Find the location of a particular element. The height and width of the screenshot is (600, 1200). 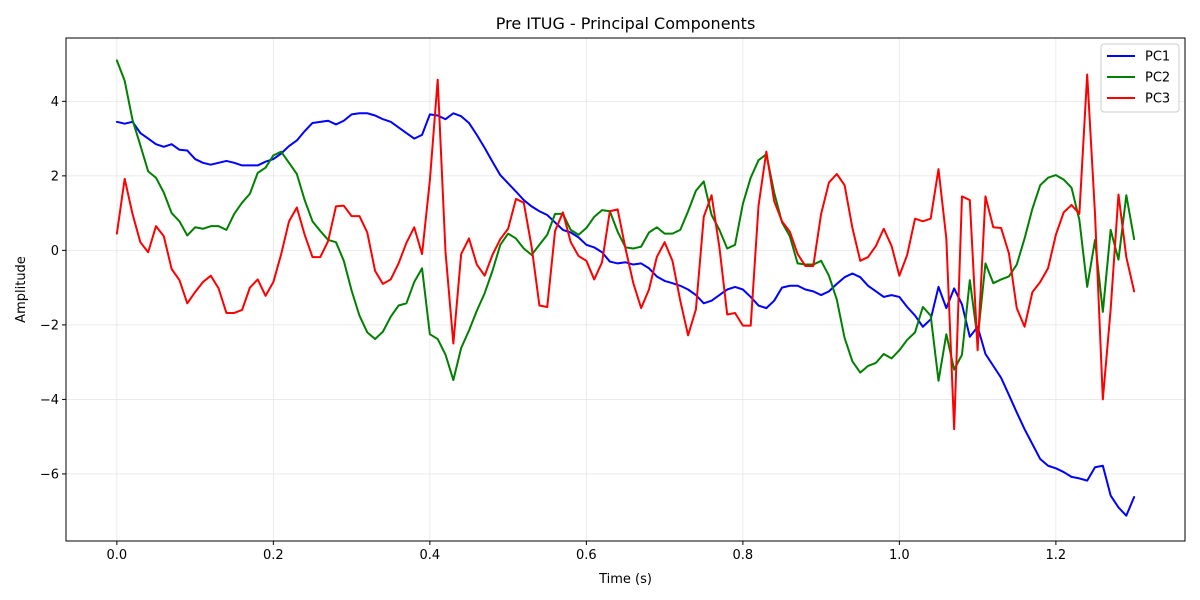

x-tick-label: 0.6 is located at coordinates (586, 555).